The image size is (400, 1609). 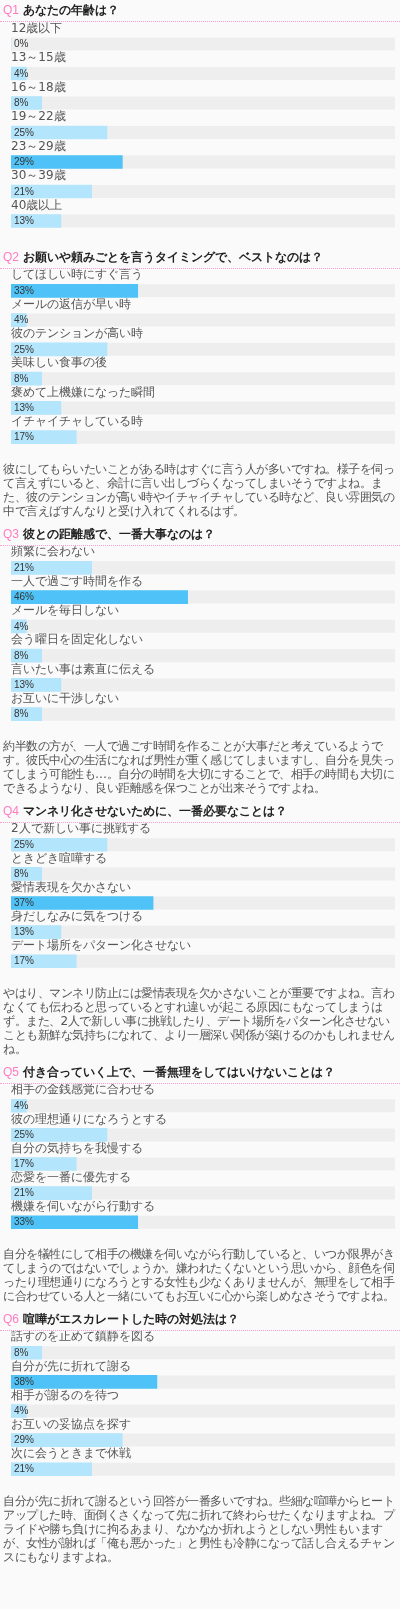 I want to click on y-tick-label: 彼の理想通りになろうとする, so click(x=89, y=1118).